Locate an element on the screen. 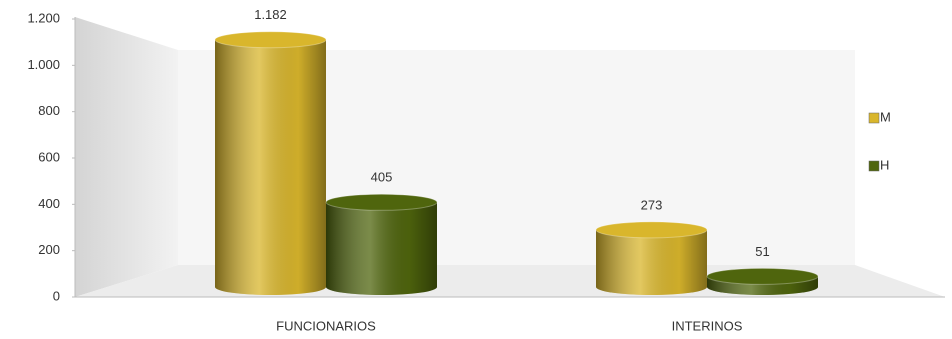 This screenshot has width=952, height=339. y-tick-label: 0 is located at coordinates (56, 295).